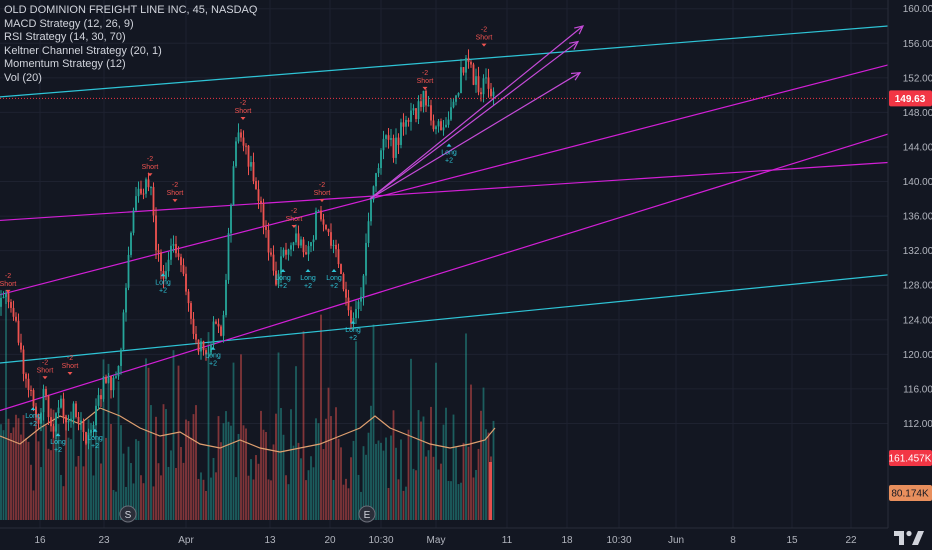  I want to click on time-tick-label: 22, so click(851, 540).